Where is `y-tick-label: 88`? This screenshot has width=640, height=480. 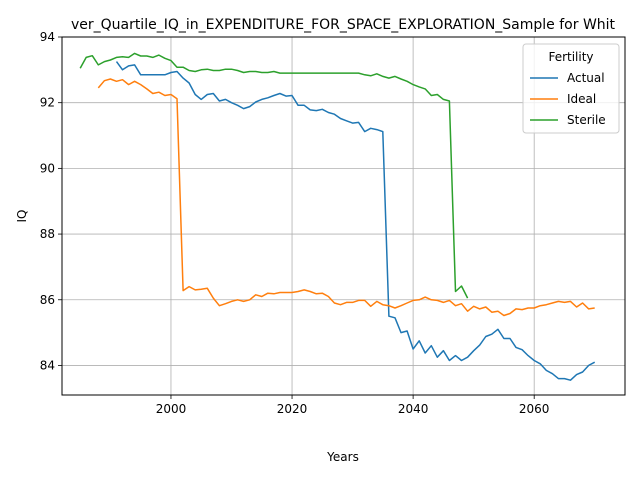
y-tick-label: 88 is located at coordinates (47, 234).